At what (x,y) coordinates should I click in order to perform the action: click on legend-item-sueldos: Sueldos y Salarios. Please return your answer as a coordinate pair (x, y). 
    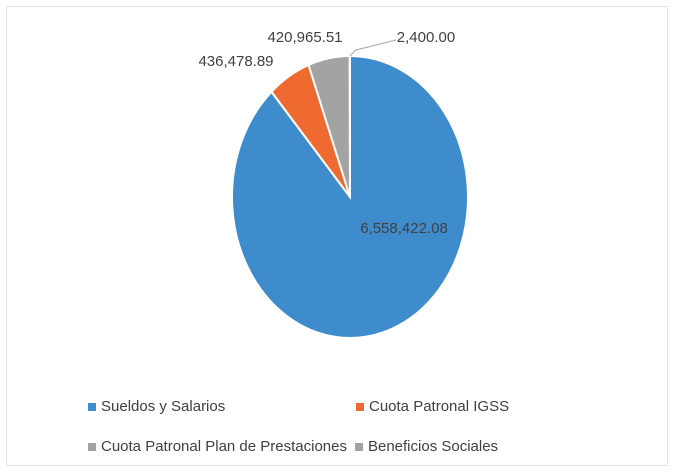
    Looking at the image, I should click on (156, 406).